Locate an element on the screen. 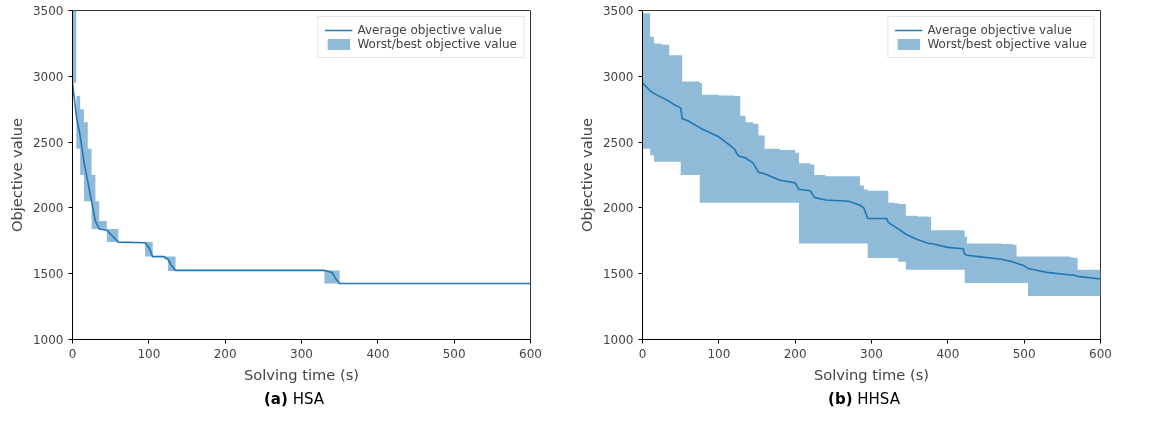 The height and width of the screenshot is (430, 1152). text: (a) HSA is located at coordinates (294, 399).